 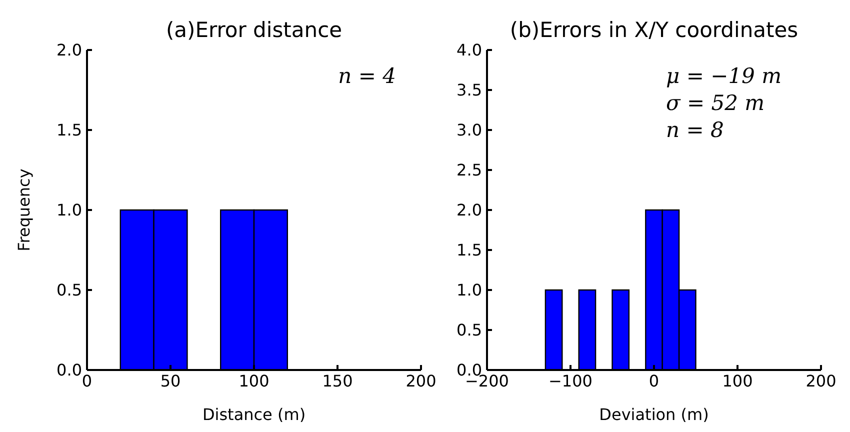 I want to click on y-tick-label: 2.5, so click(x=469, y=170).